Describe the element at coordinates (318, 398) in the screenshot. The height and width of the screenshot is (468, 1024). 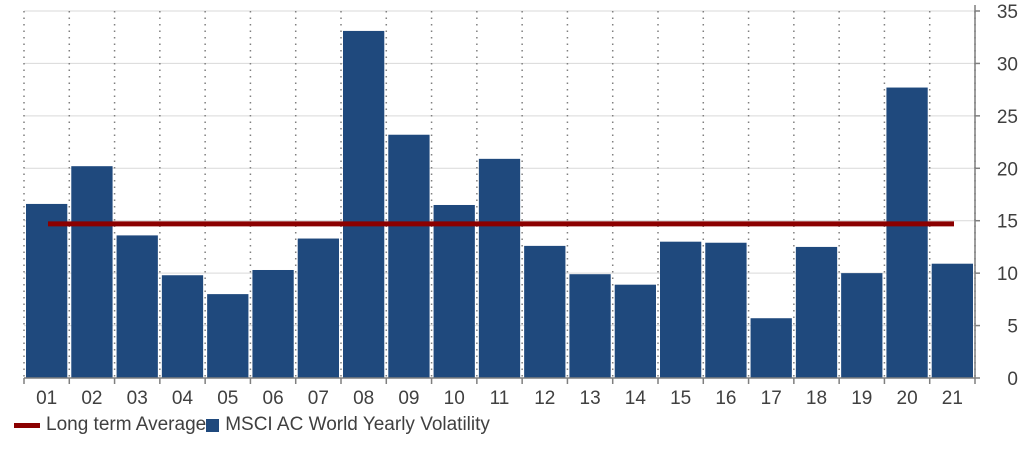
I see `x-tick-label: 07` at that location.